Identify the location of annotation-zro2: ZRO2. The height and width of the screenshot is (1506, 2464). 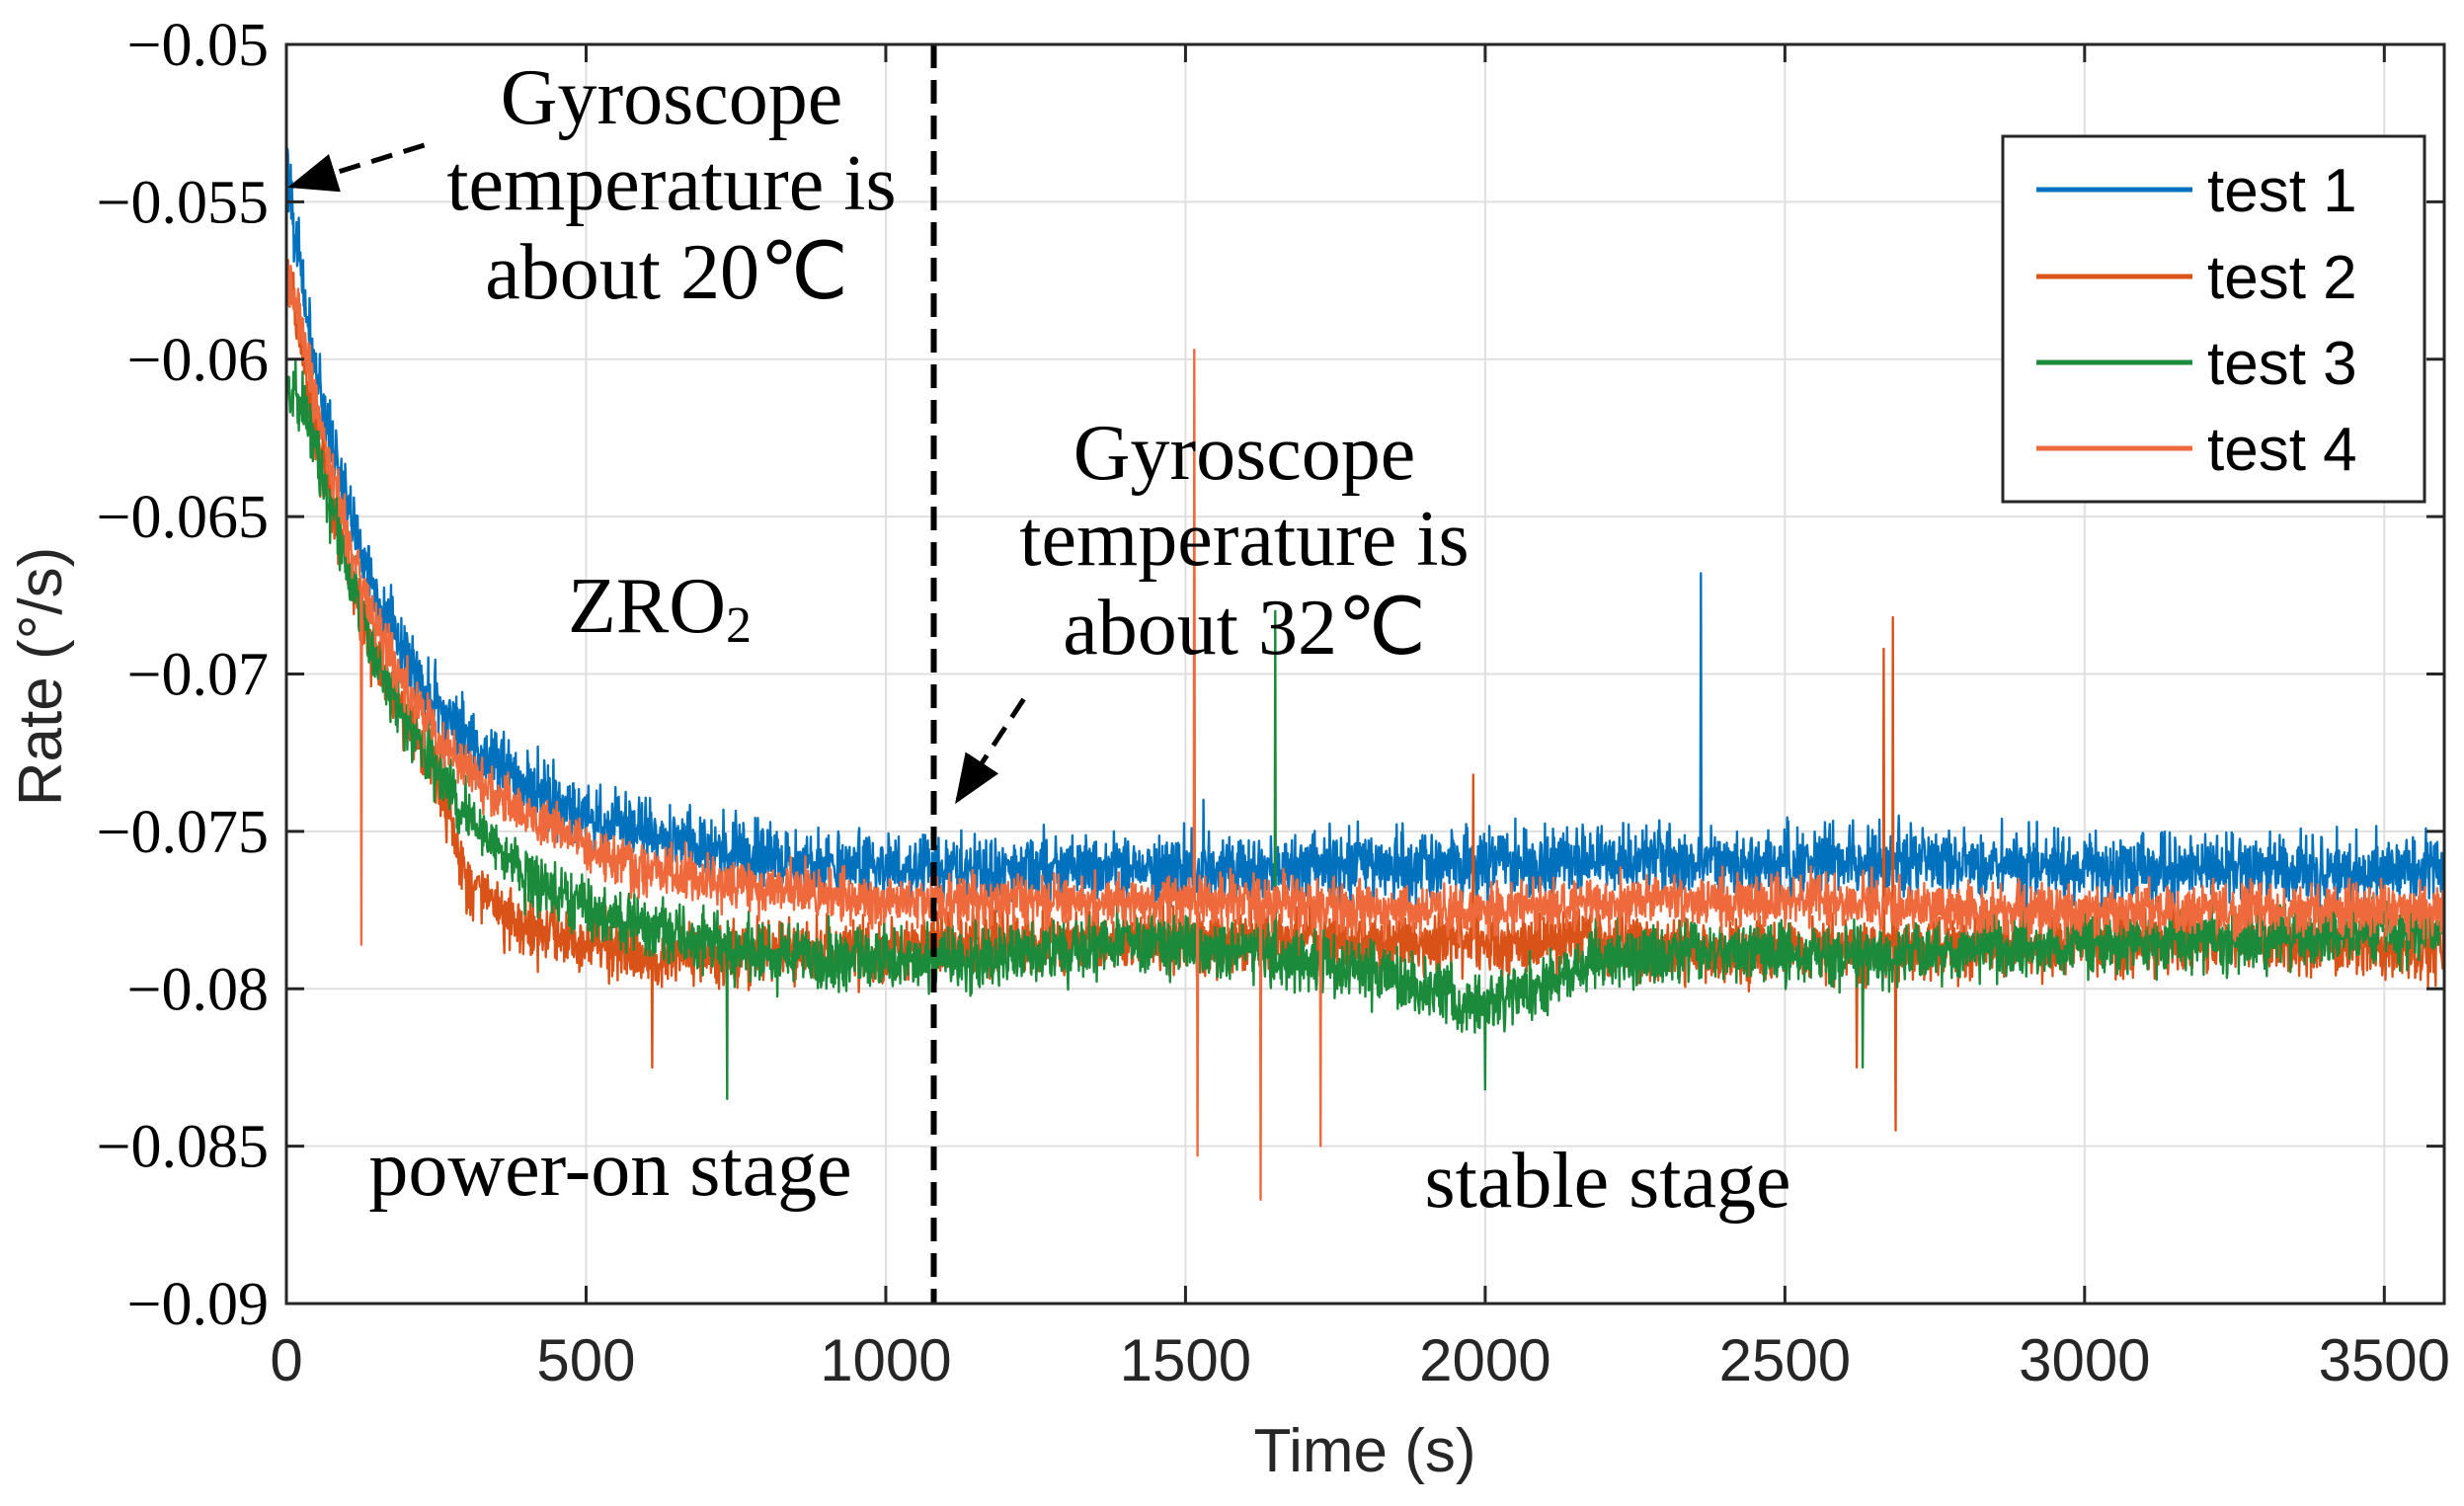
(660, 608).